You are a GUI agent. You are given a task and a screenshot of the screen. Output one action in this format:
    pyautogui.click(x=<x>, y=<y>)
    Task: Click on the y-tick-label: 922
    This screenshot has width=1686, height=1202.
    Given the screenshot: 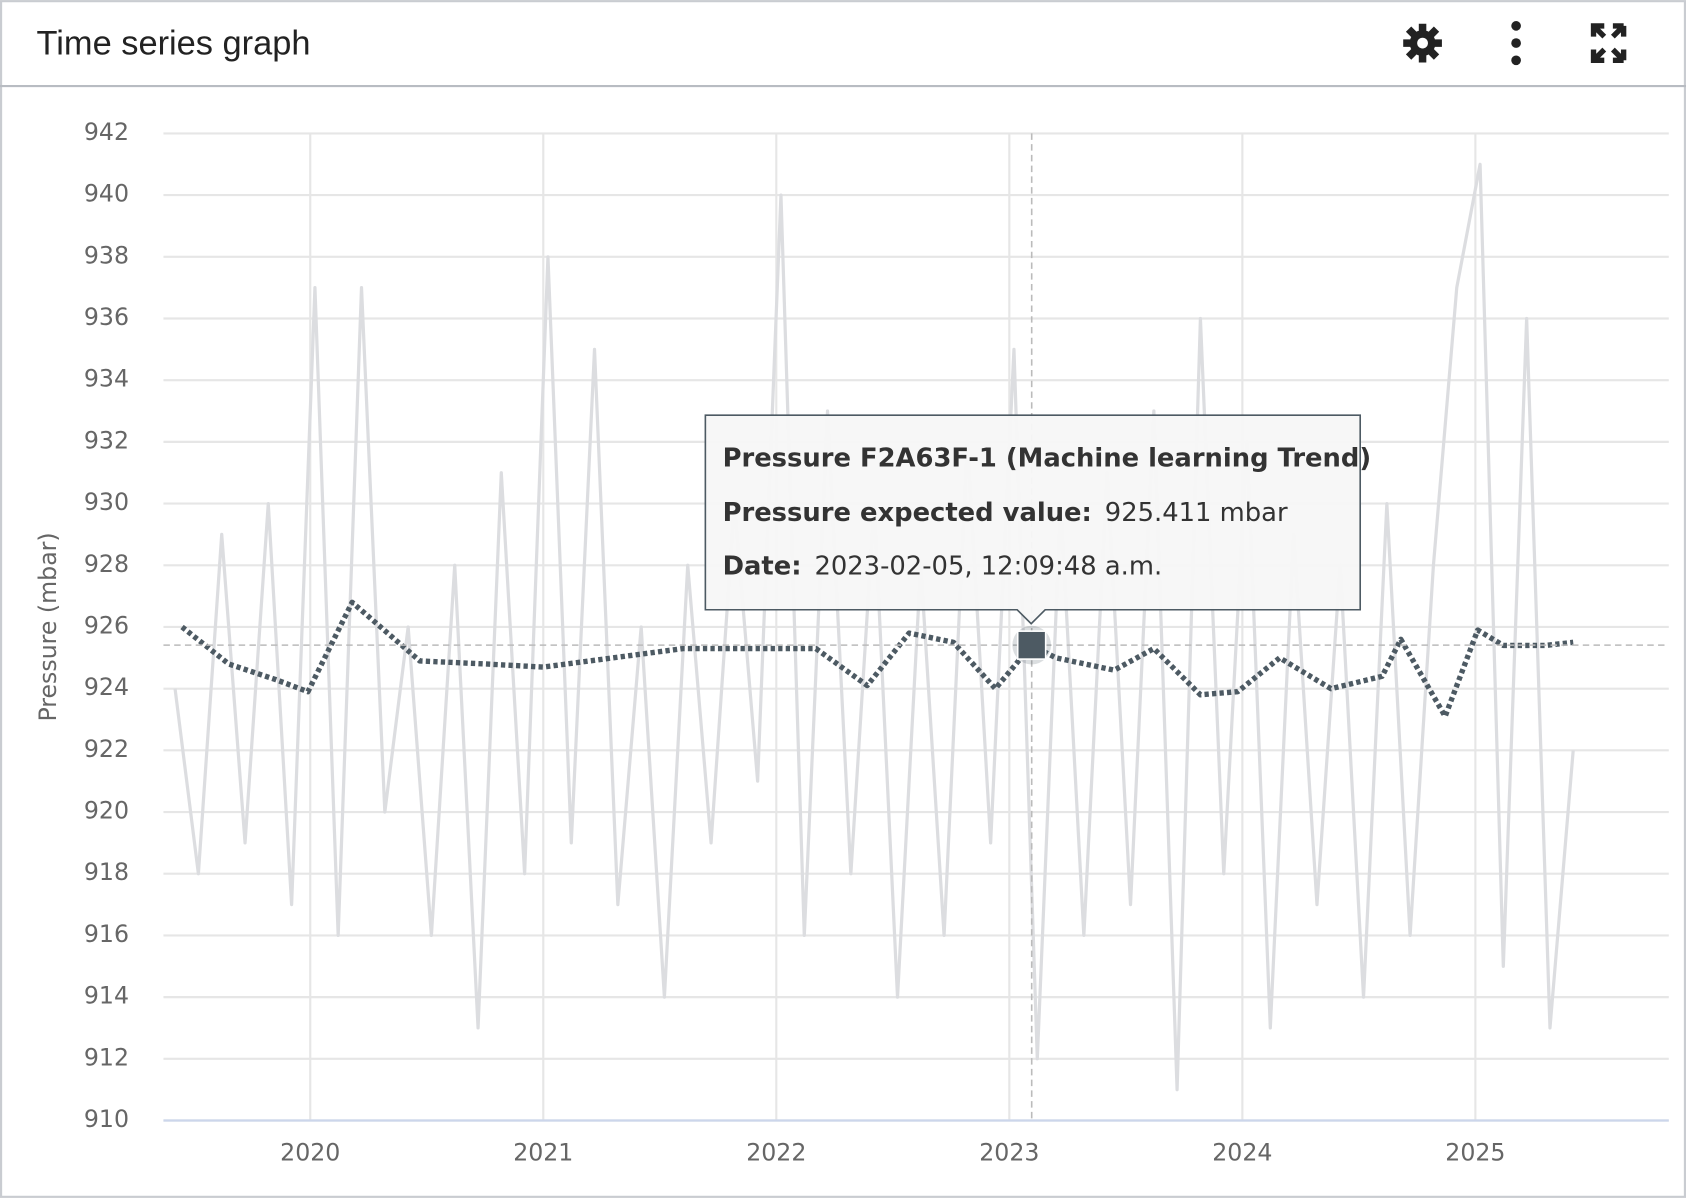 What is the action you would take?
    pyautogui.click(x=106, y=749)
    